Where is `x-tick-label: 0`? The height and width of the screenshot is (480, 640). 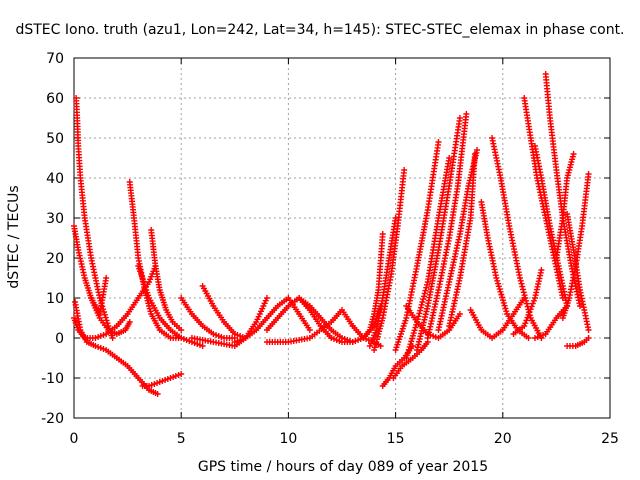 x-tick-label: 0 is located at coordinates (74, 439).